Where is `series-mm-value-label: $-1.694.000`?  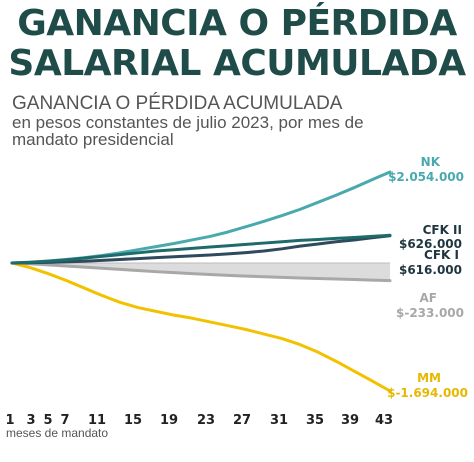 series-mm-value-label: $-1.694.000 is located at coordinates (427, 393).